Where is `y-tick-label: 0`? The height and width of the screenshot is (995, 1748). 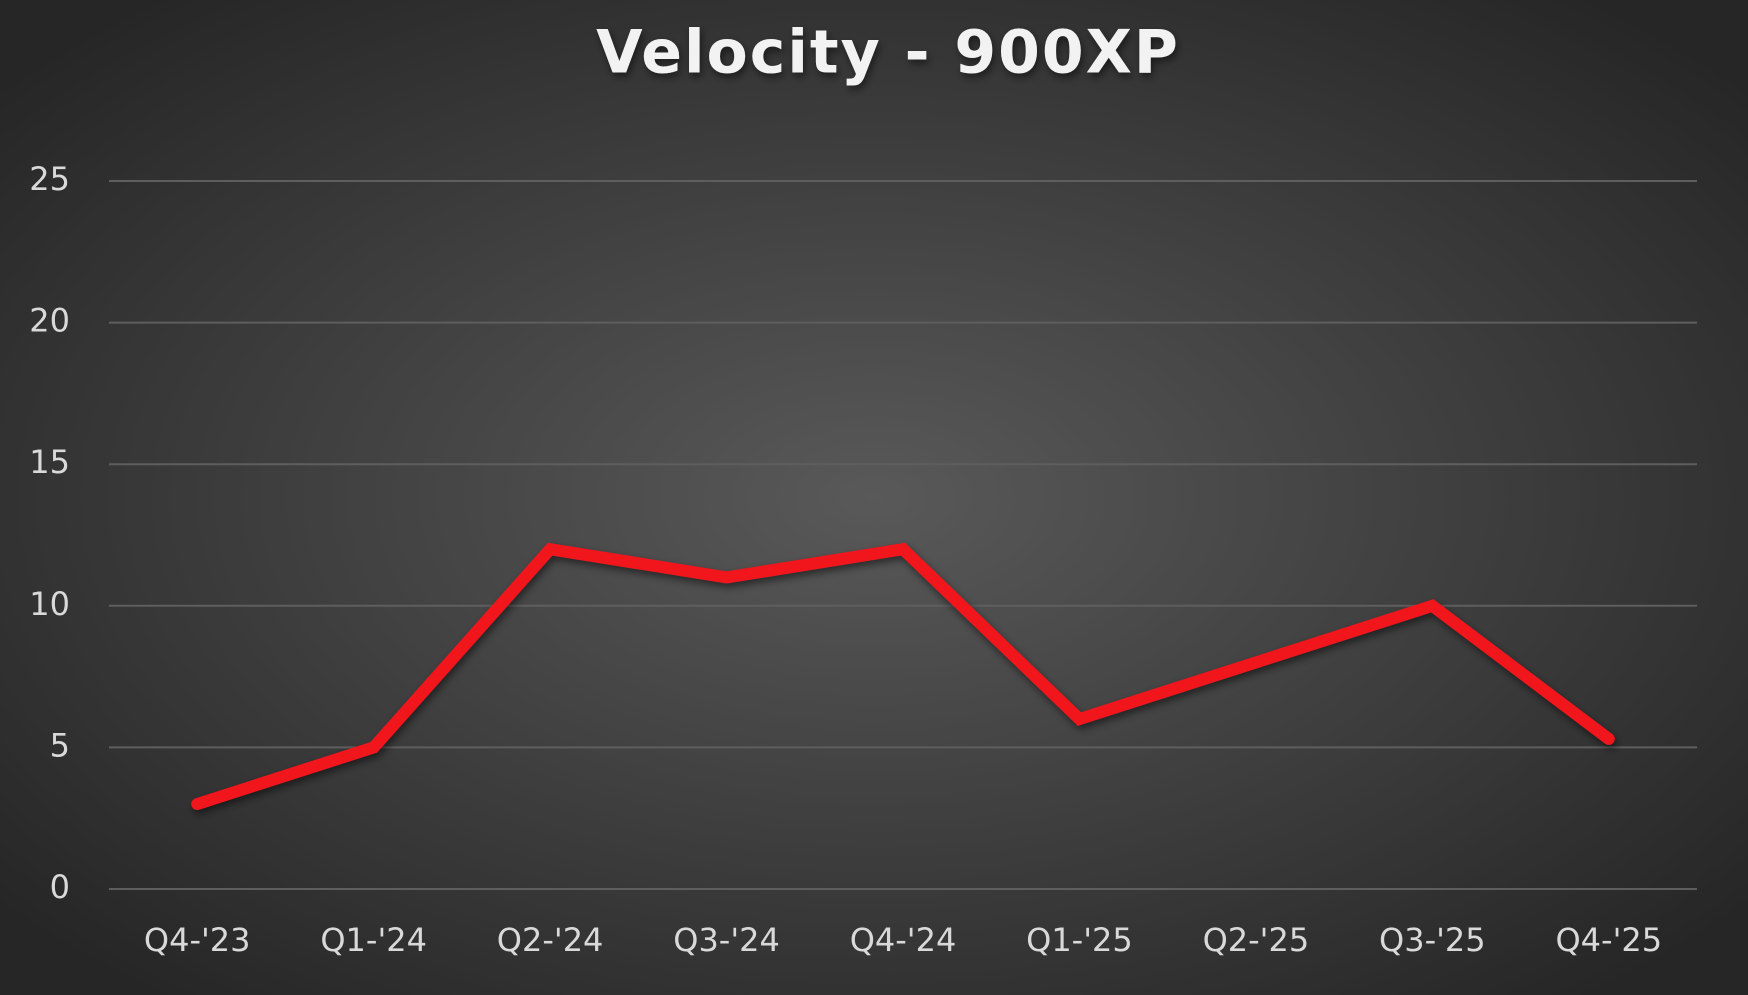 y-tick-label: 0 is located at coordinates (60, 887).